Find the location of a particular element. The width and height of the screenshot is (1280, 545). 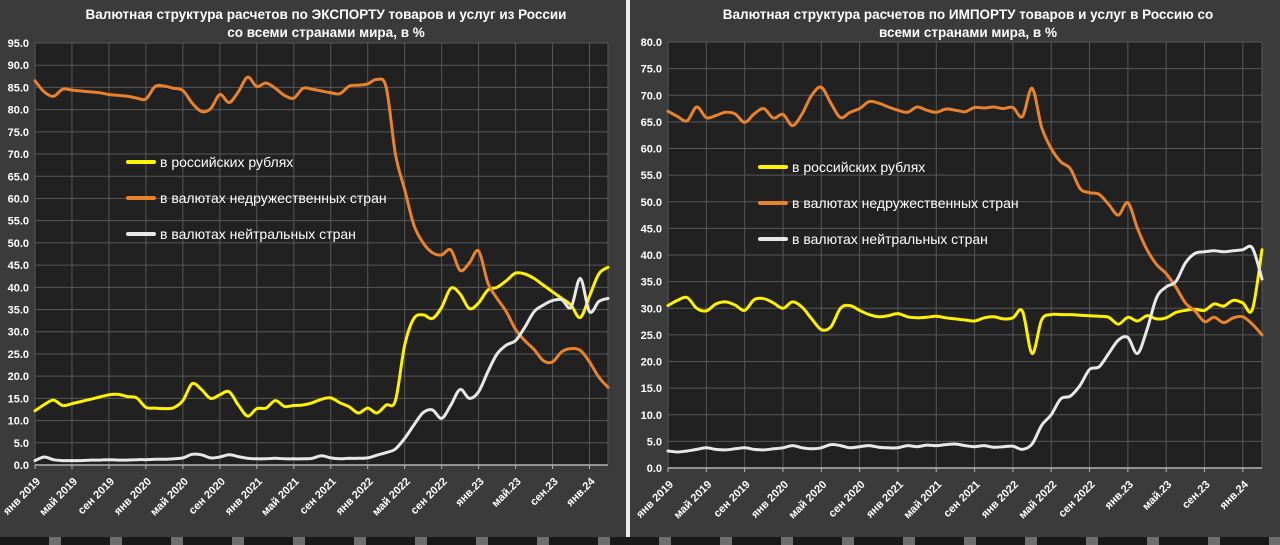

svg-text: 15.0 is located at coordinates (651, 389).